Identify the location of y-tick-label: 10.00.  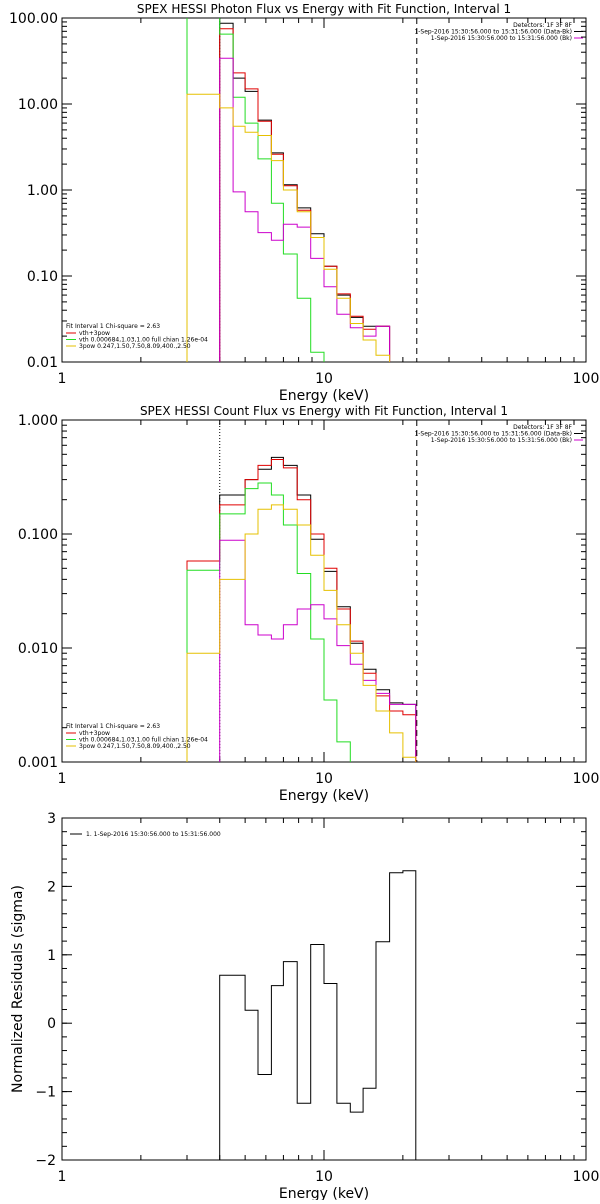
(38, 105).